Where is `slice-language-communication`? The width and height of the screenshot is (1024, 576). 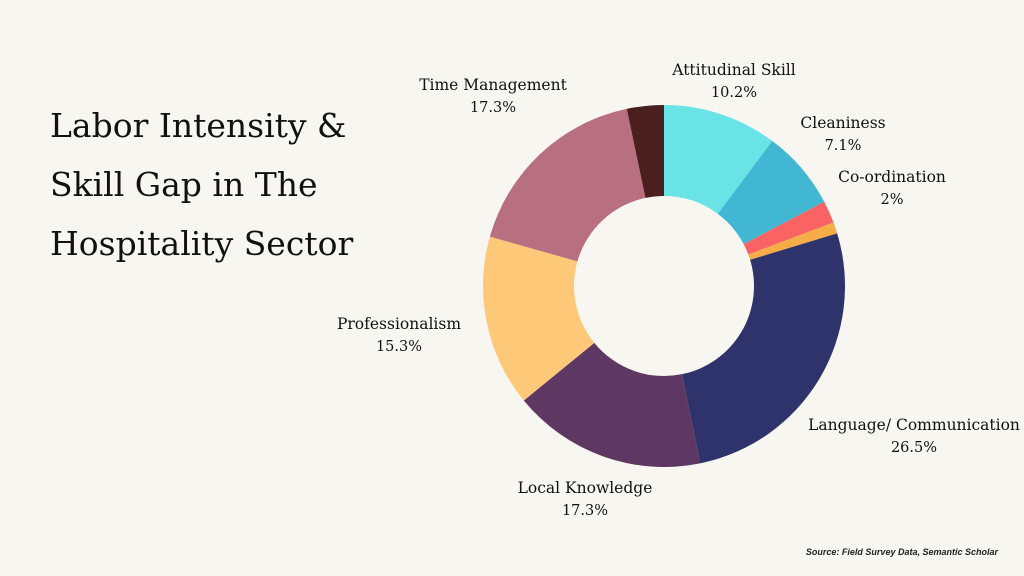 slice-language-communication is located at coordinates (763, 348).